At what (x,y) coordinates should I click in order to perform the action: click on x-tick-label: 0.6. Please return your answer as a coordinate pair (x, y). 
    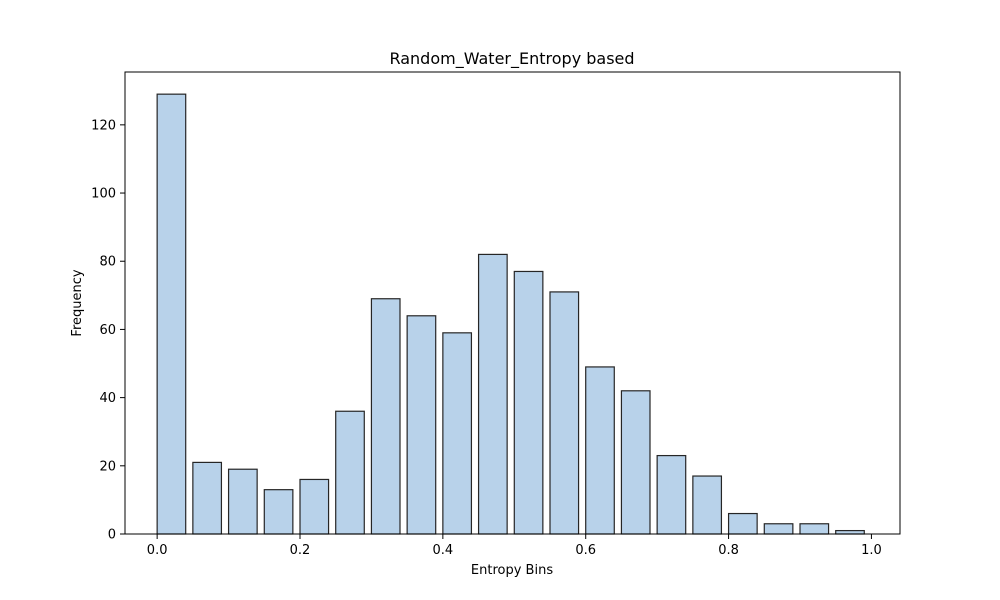
    Looking at the image, I should click on (585, 550).